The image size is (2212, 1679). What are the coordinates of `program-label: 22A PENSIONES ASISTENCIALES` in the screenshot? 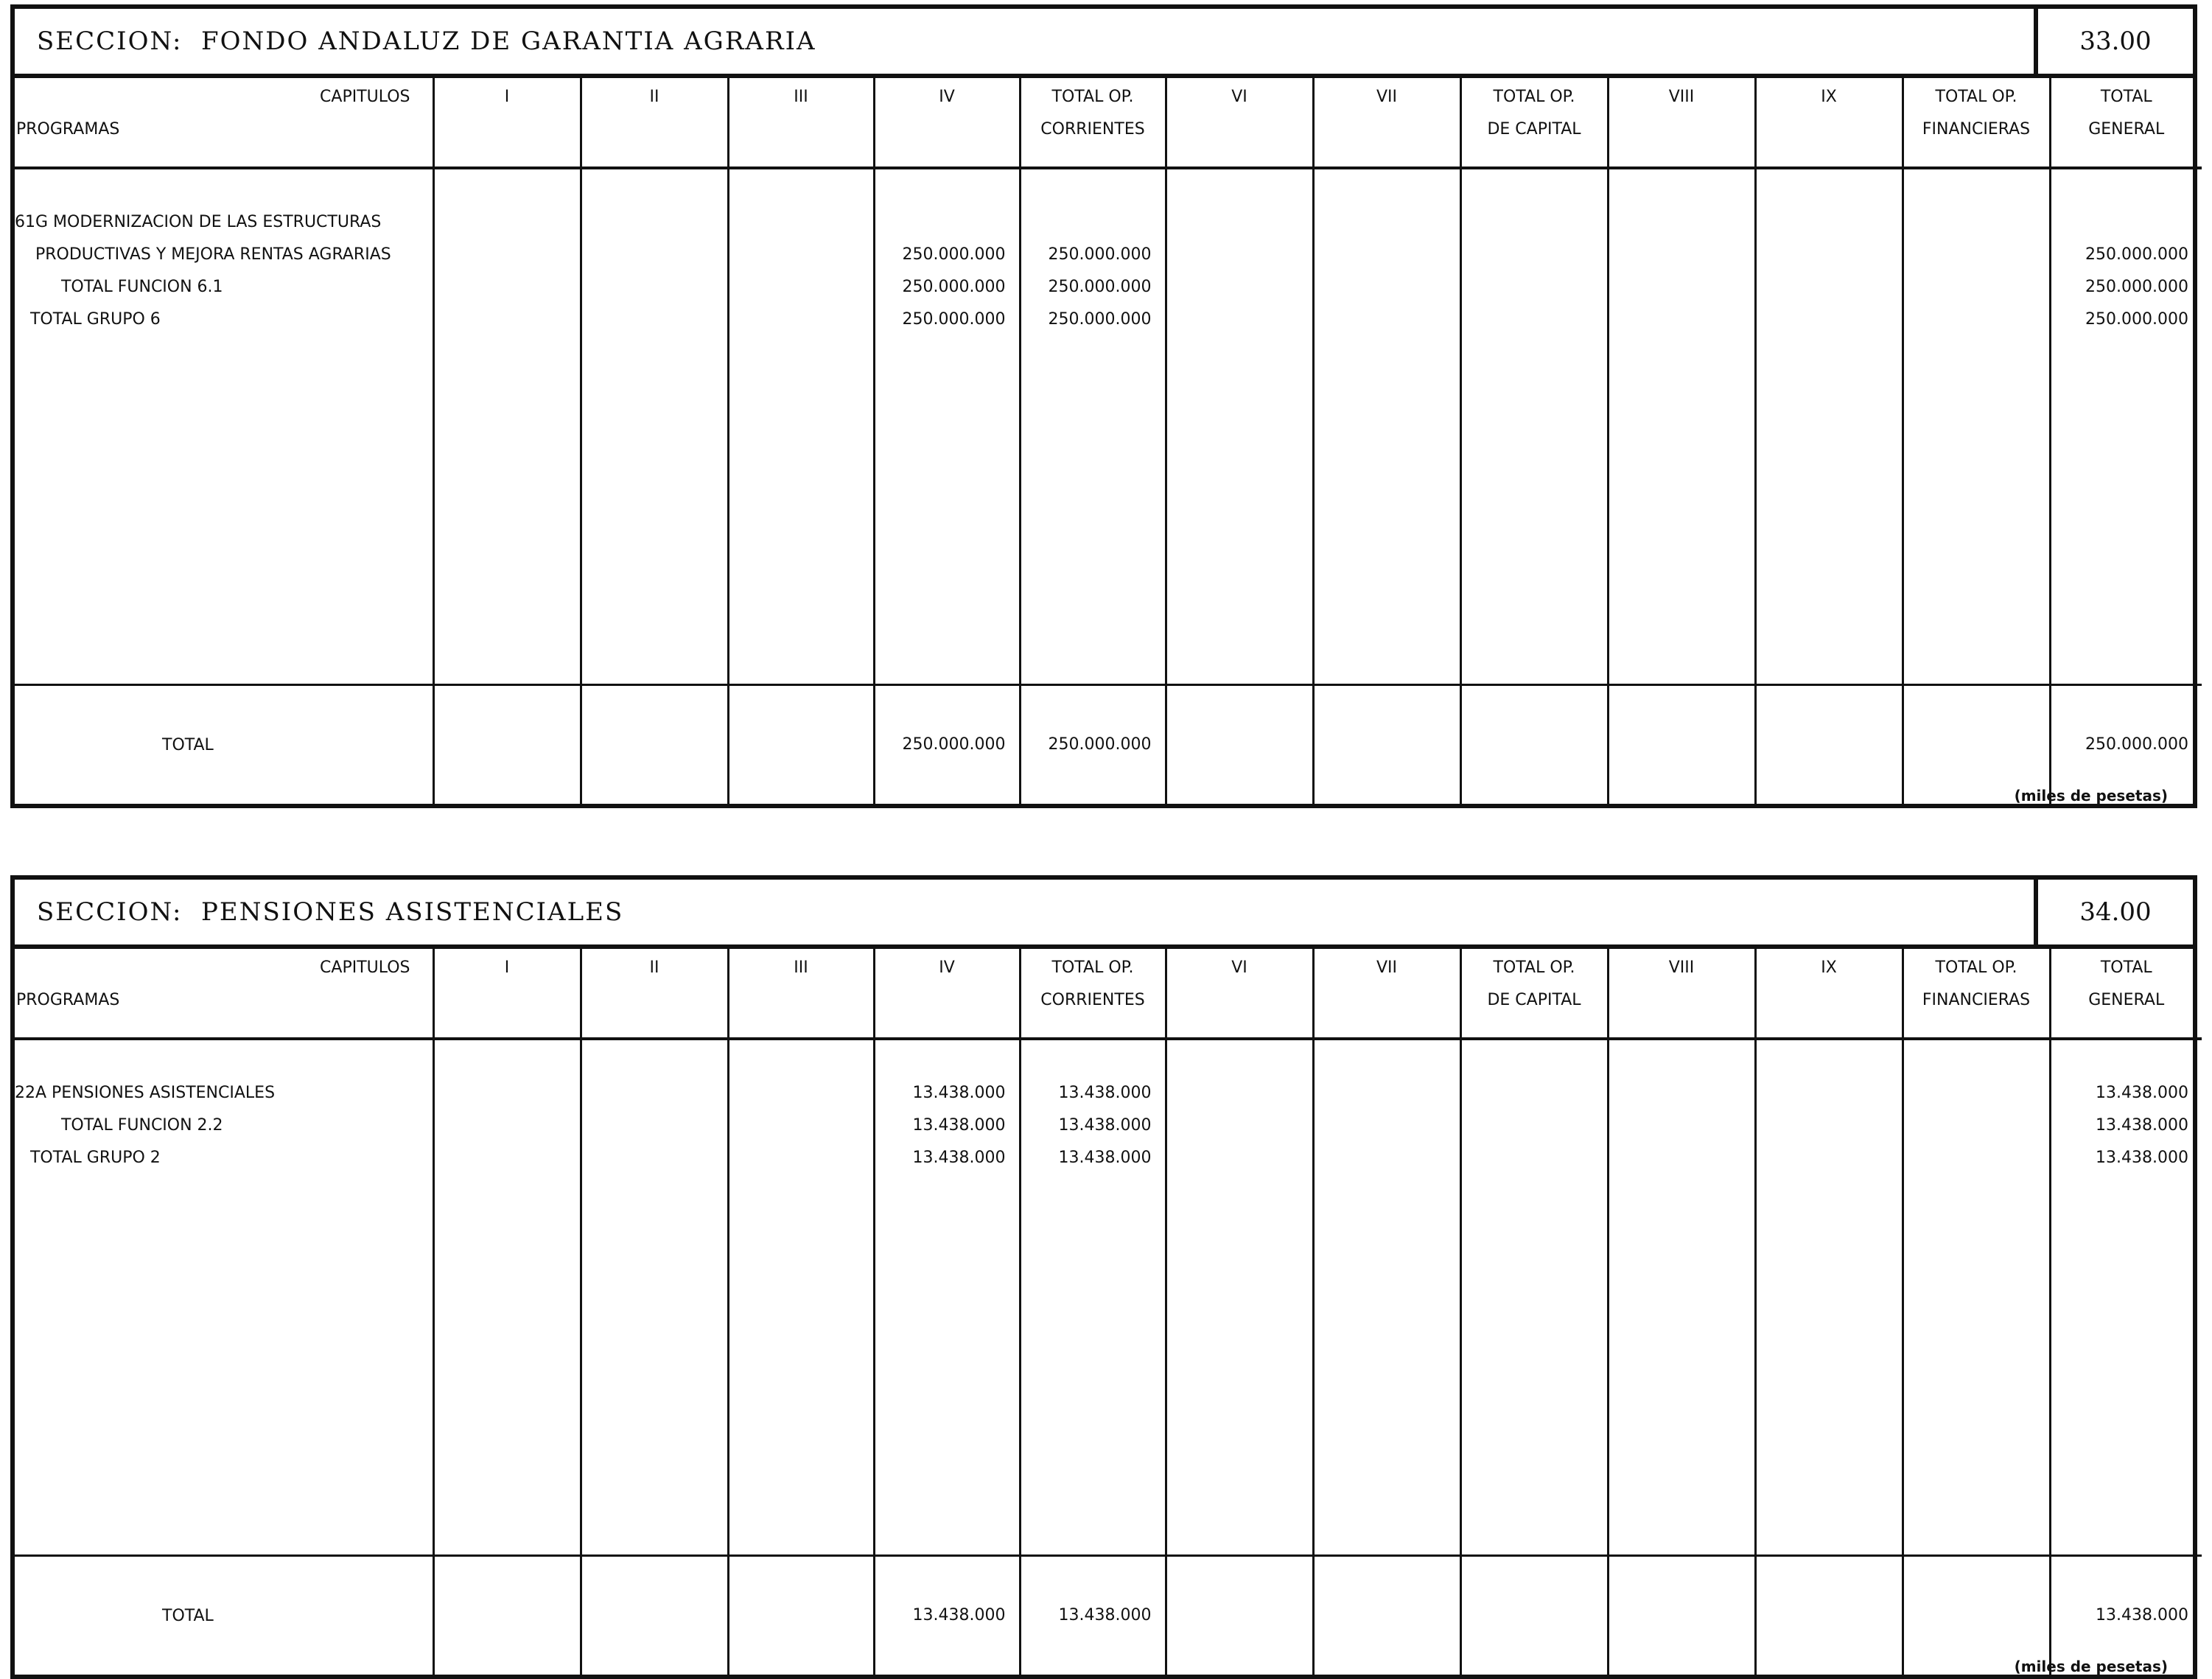 It's located at (145, 1093).